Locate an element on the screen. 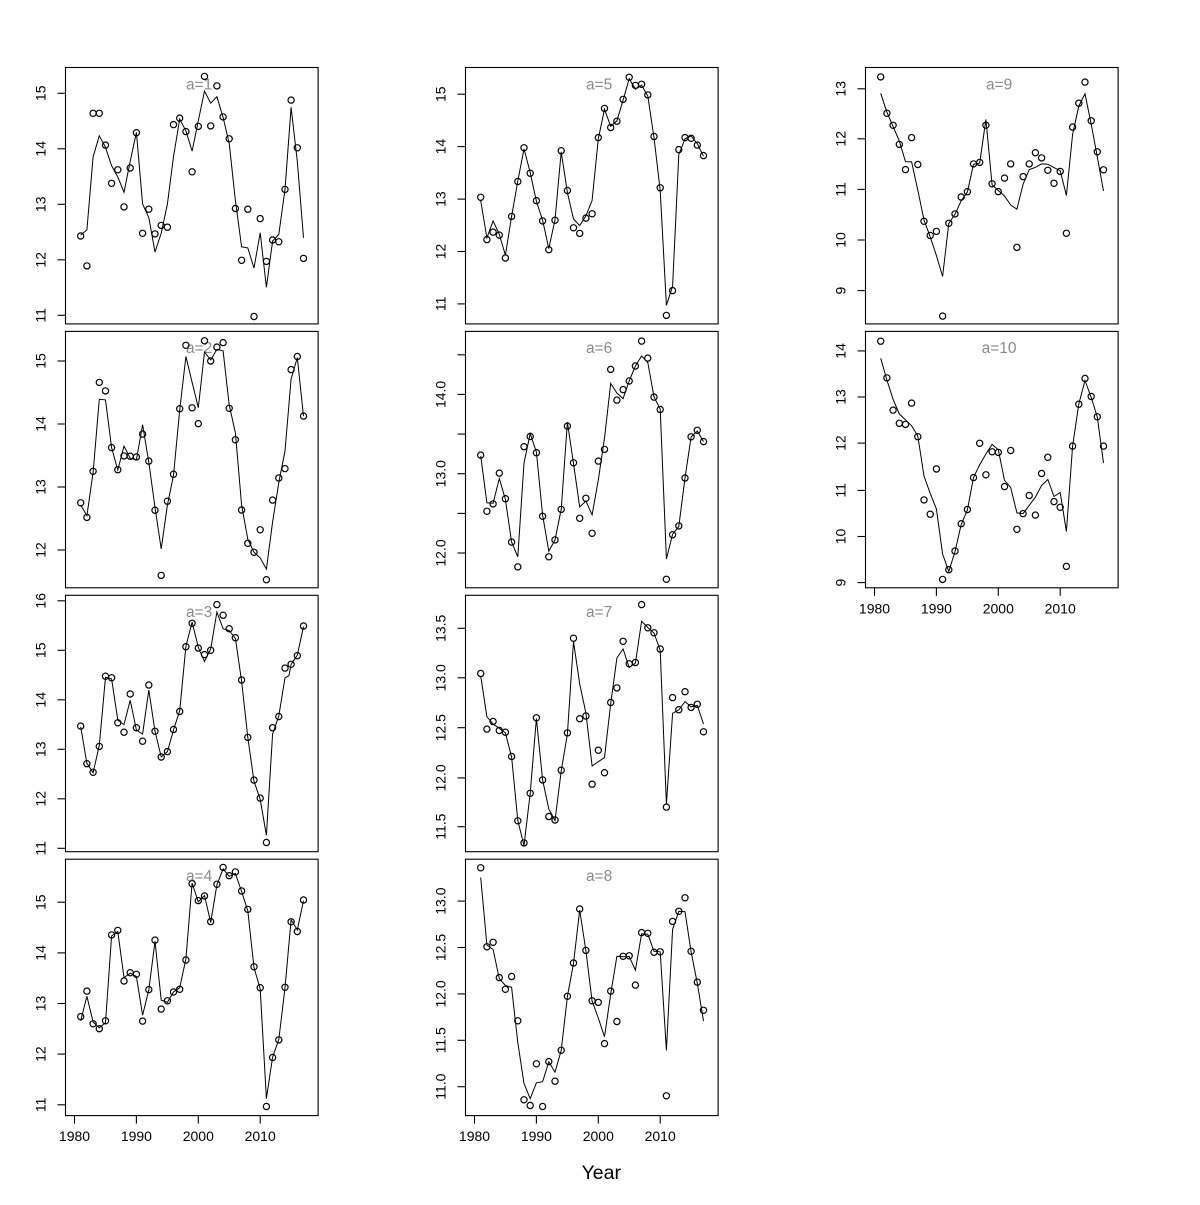 This screenshot has height=1205, width=1200. svg-text: 16 is located at coordinates (41, 601).